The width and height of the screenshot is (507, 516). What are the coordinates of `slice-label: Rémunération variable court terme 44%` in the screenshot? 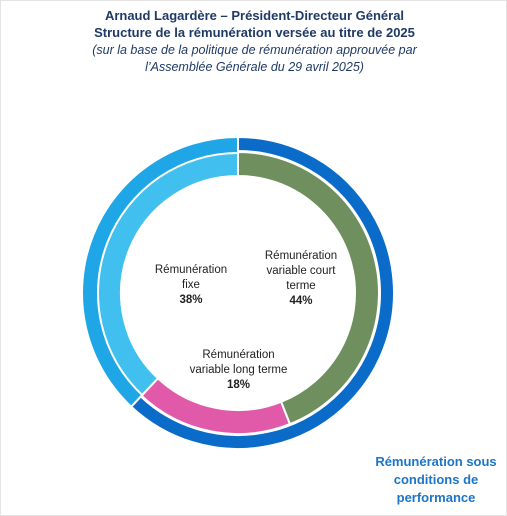 It's located at (301, 278).